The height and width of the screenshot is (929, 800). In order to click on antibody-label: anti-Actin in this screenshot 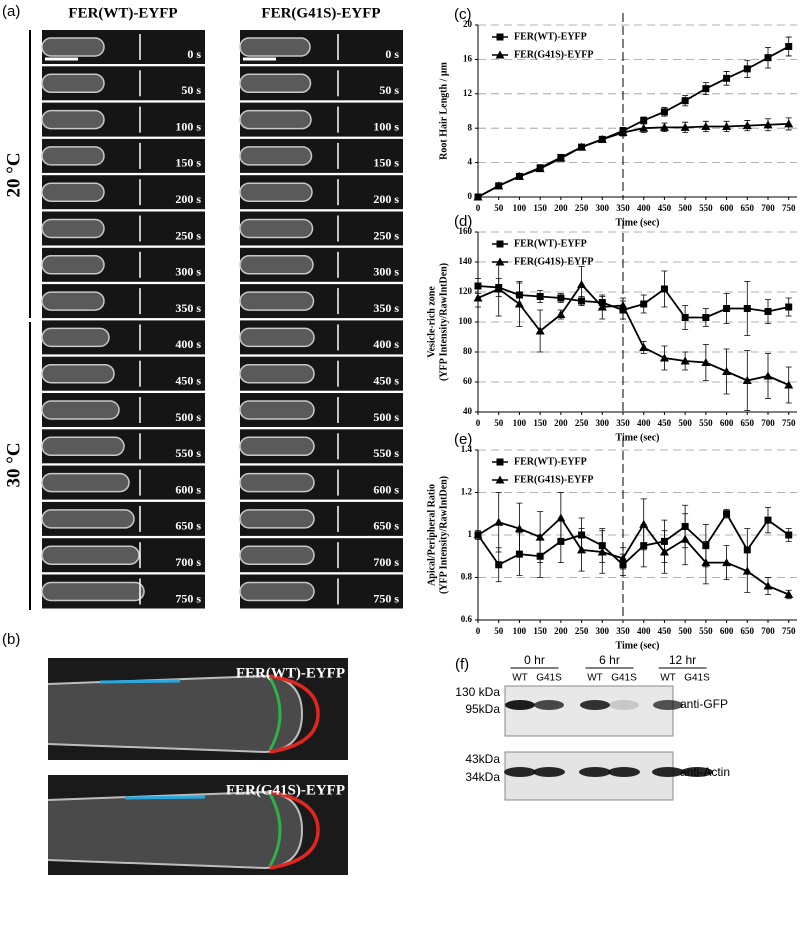, I will do `click(705, 772)`.